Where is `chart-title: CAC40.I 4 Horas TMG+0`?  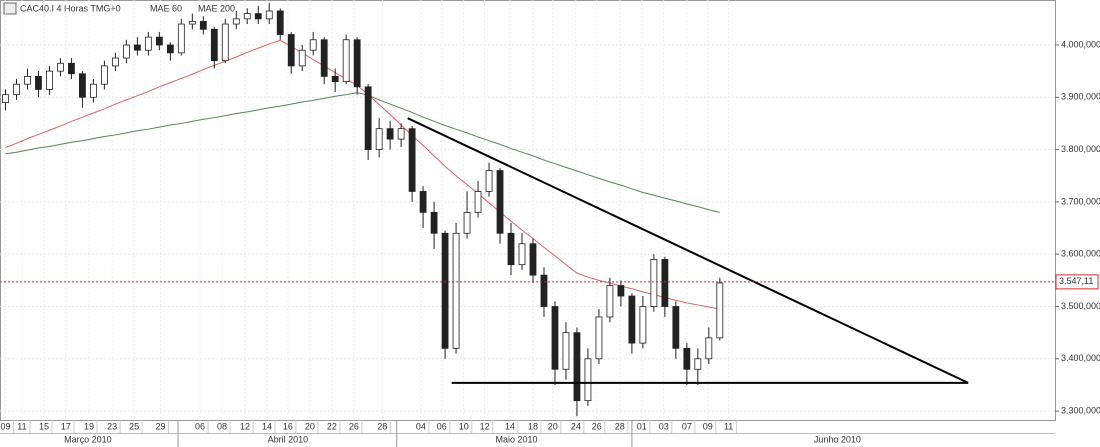 chart-title: CAC40.I 4 Horas TMG+0 is located at coordinates (70, 8).